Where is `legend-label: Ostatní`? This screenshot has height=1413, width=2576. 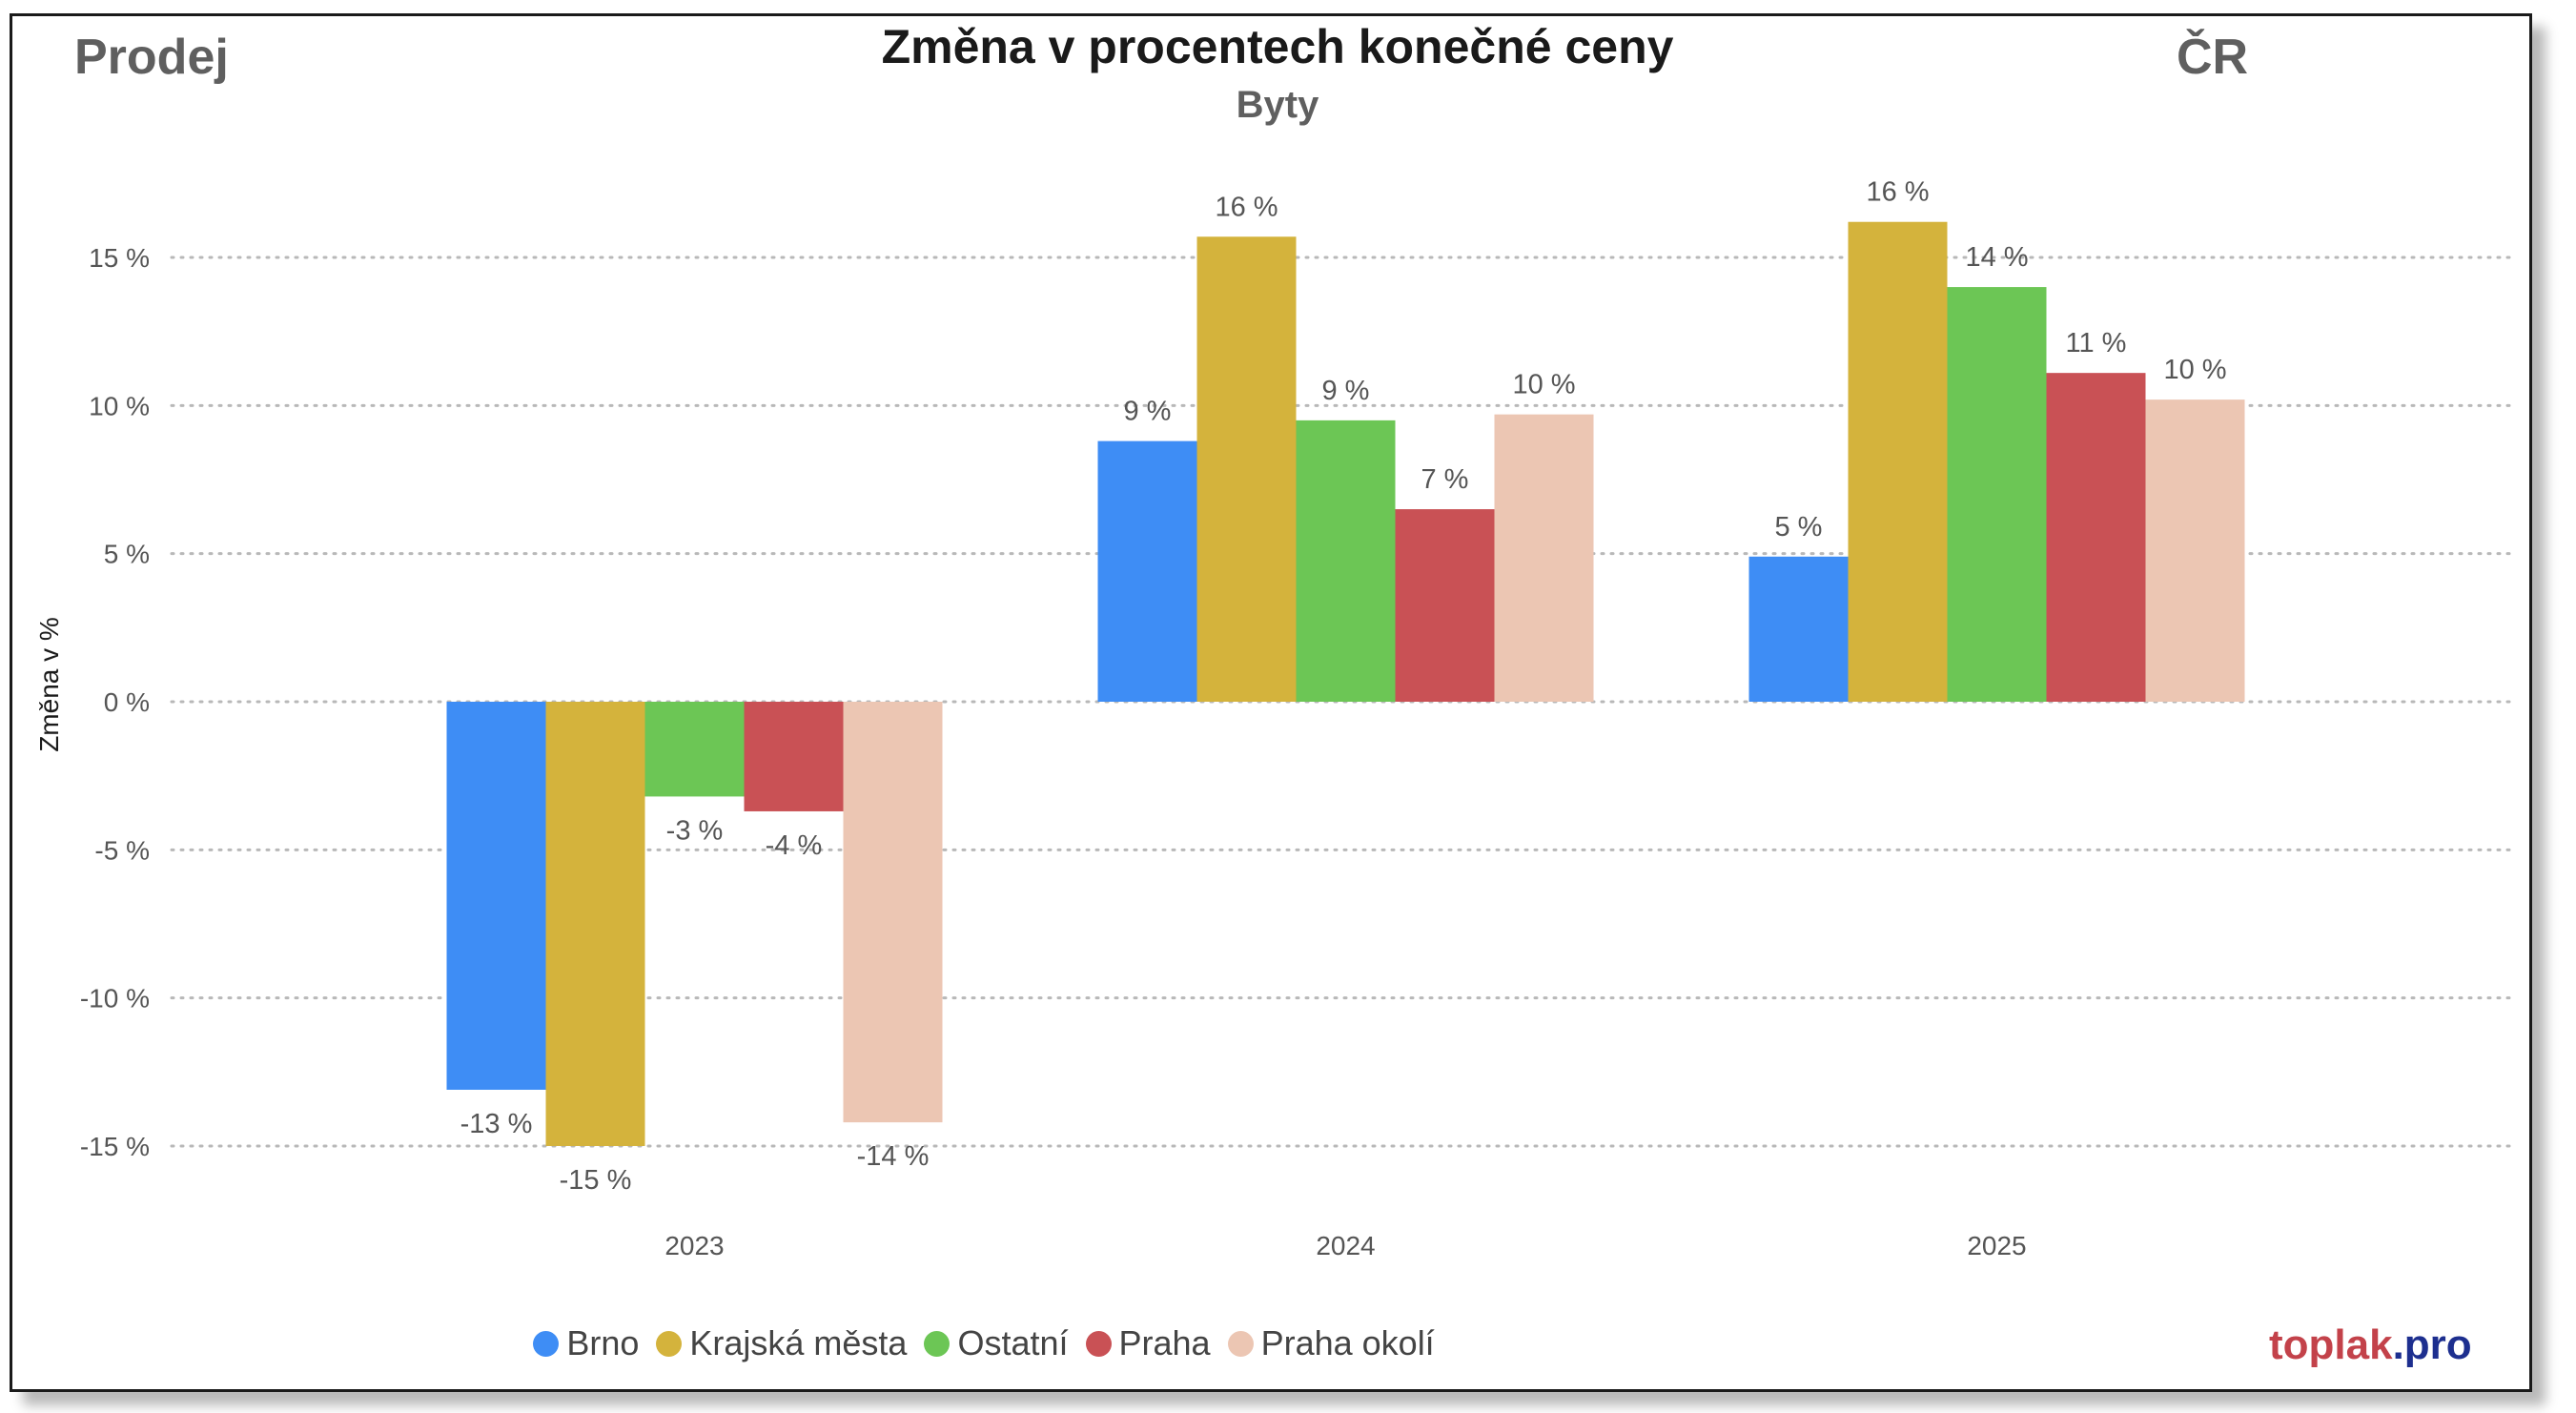
legend-label: Ostatní is located at coordinates (1013, 1342).